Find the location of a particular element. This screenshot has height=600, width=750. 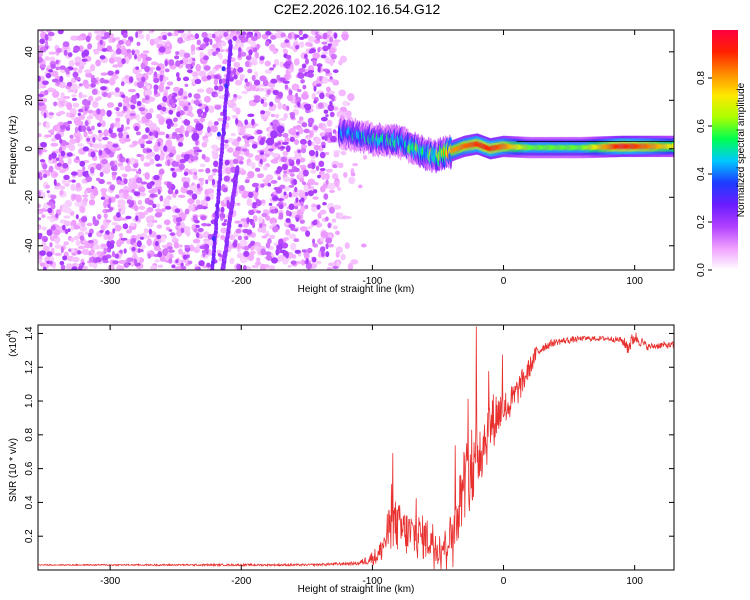

streak-highlight is located at coordinates (223, 69).